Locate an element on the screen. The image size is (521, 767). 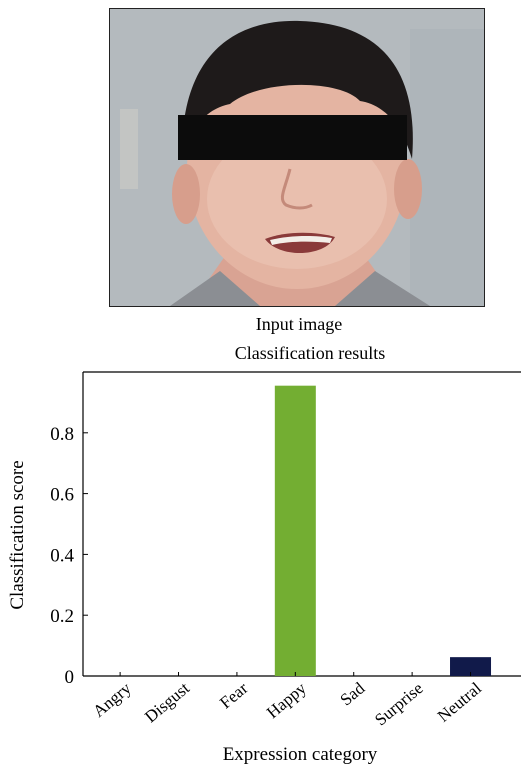
bar-happy is located at coordinates (295, 531).